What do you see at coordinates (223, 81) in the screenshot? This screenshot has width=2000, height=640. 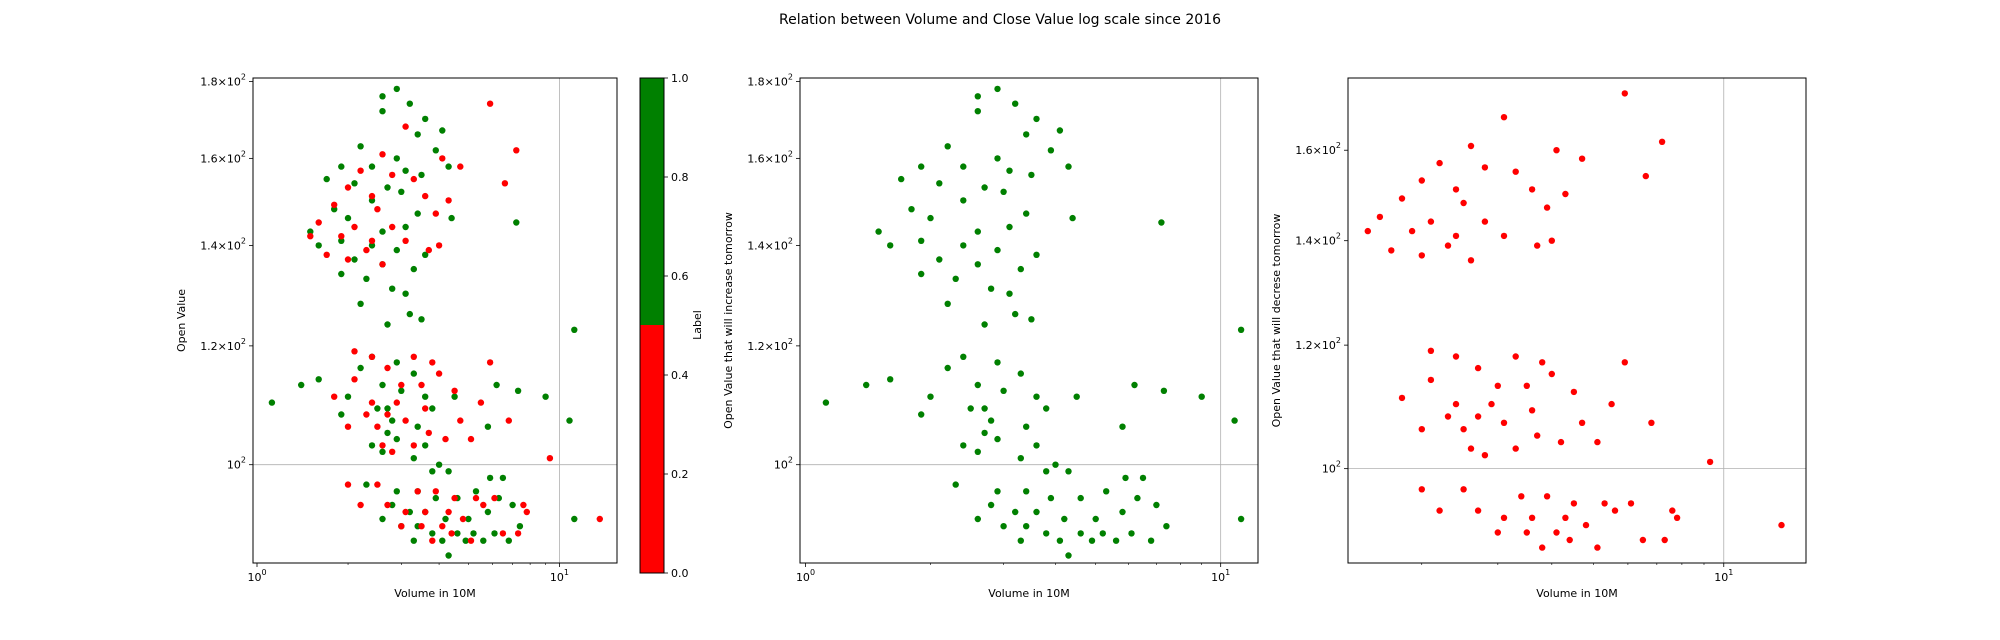 I see `y-tick-label: 1.8×10²` at bounding box center [223, 81].